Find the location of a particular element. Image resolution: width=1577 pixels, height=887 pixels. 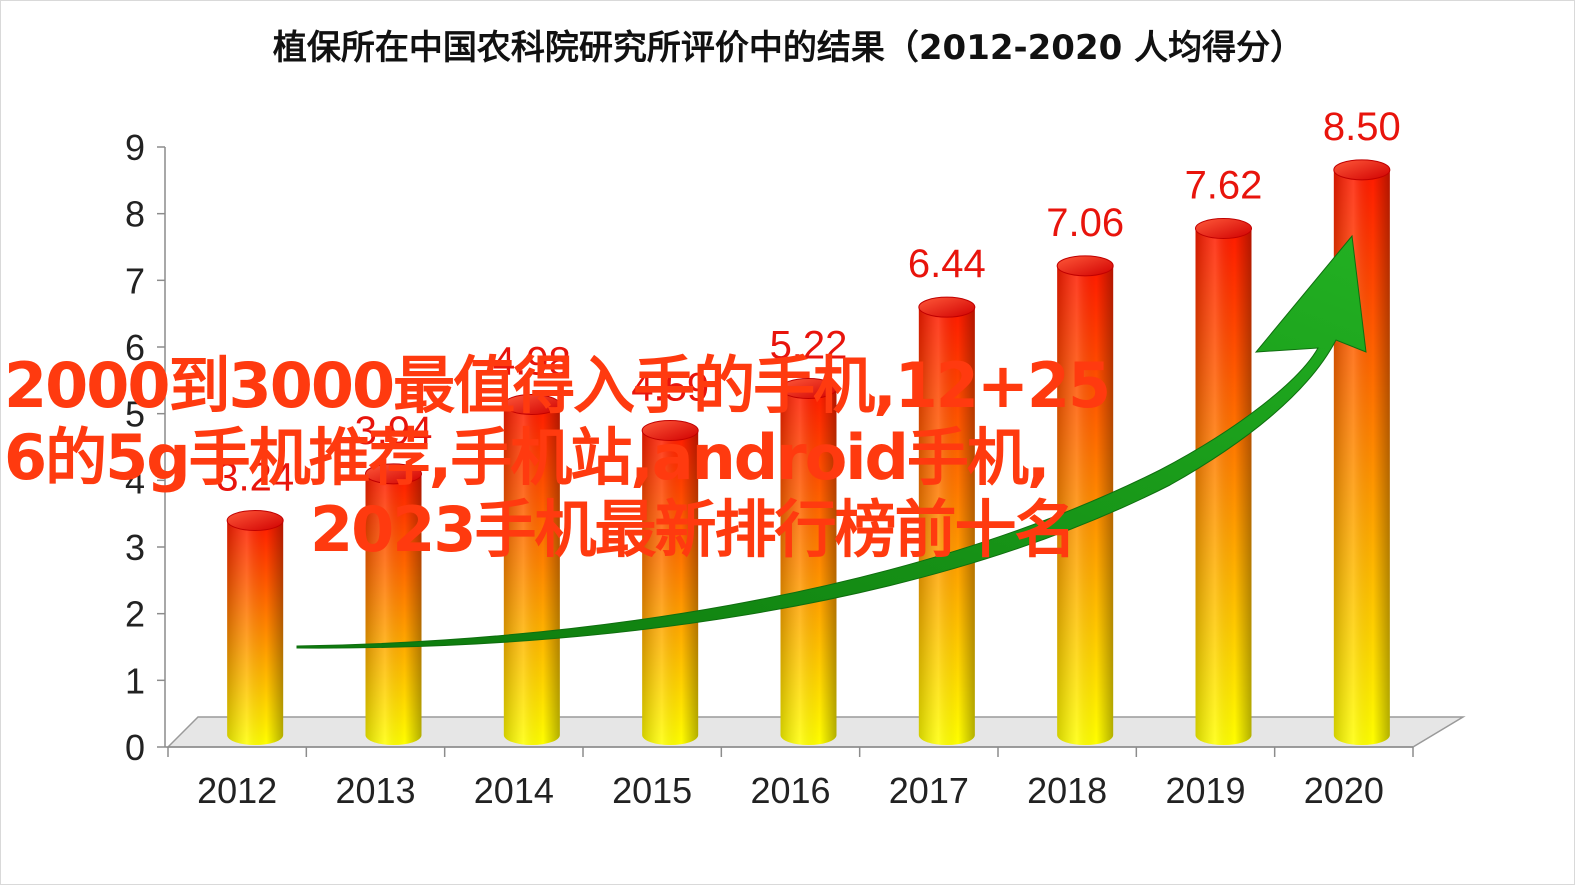

y-tick-label: 3 is located at coordinates (135, 547).